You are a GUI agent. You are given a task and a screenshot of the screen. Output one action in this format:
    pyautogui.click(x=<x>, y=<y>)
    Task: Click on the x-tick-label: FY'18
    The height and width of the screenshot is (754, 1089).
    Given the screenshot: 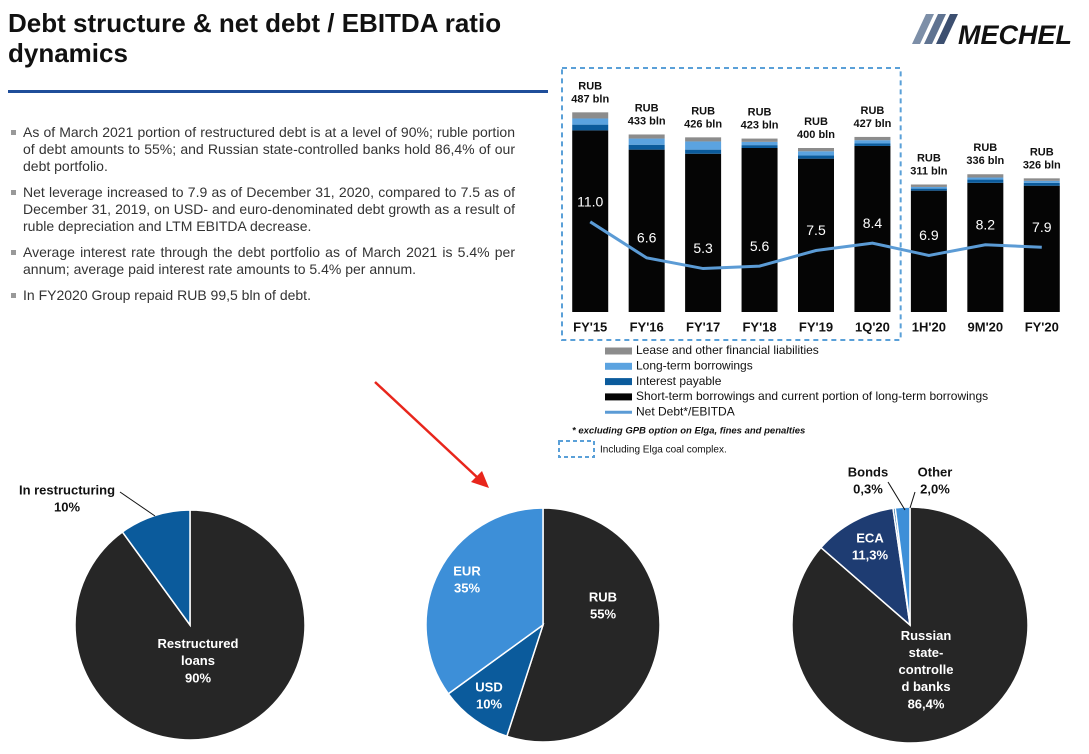 What is the action you would take?
    pyautogui.click(x=759, y=326)
    